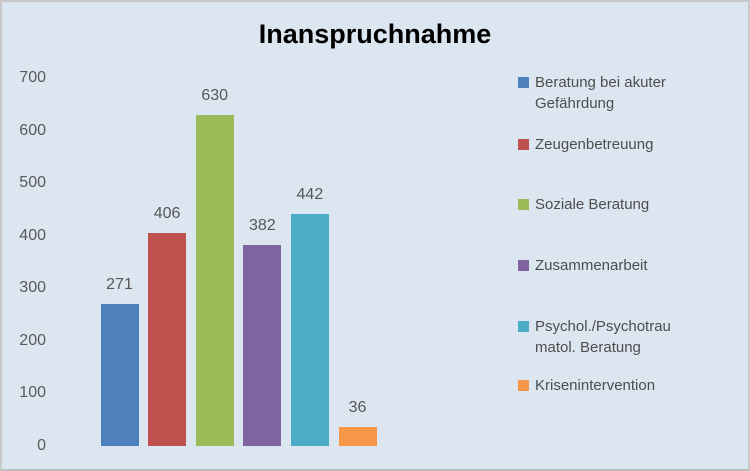 The image size is (750, 471). Describe the element at coordinates (262, 226) in the screenshot. I see `data-label-zusammenarbeit: 382` at that location.